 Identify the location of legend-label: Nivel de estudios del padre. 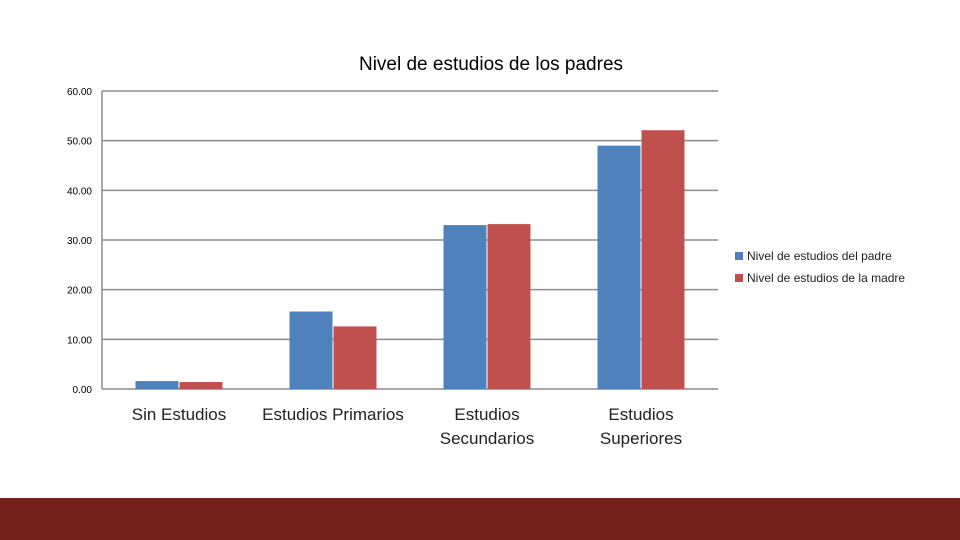
(819, 256).